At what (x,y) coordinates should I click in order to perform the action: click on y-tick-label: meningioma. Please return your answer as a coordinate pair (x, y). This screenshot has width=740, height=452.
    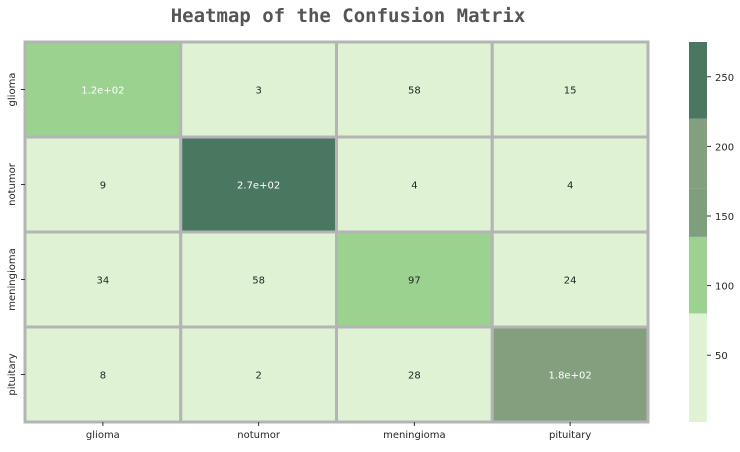
    Looking at the image, I should click on (12, 279).